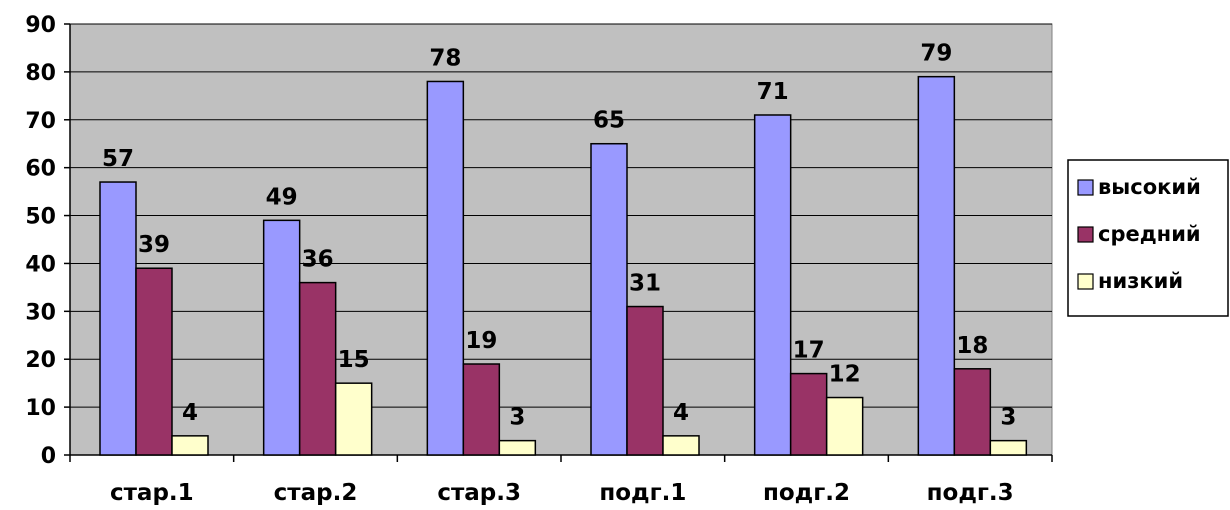  Describe the element at coordinates (152, 493) in the screenshot. I see `category-label: стар.1` at that location.